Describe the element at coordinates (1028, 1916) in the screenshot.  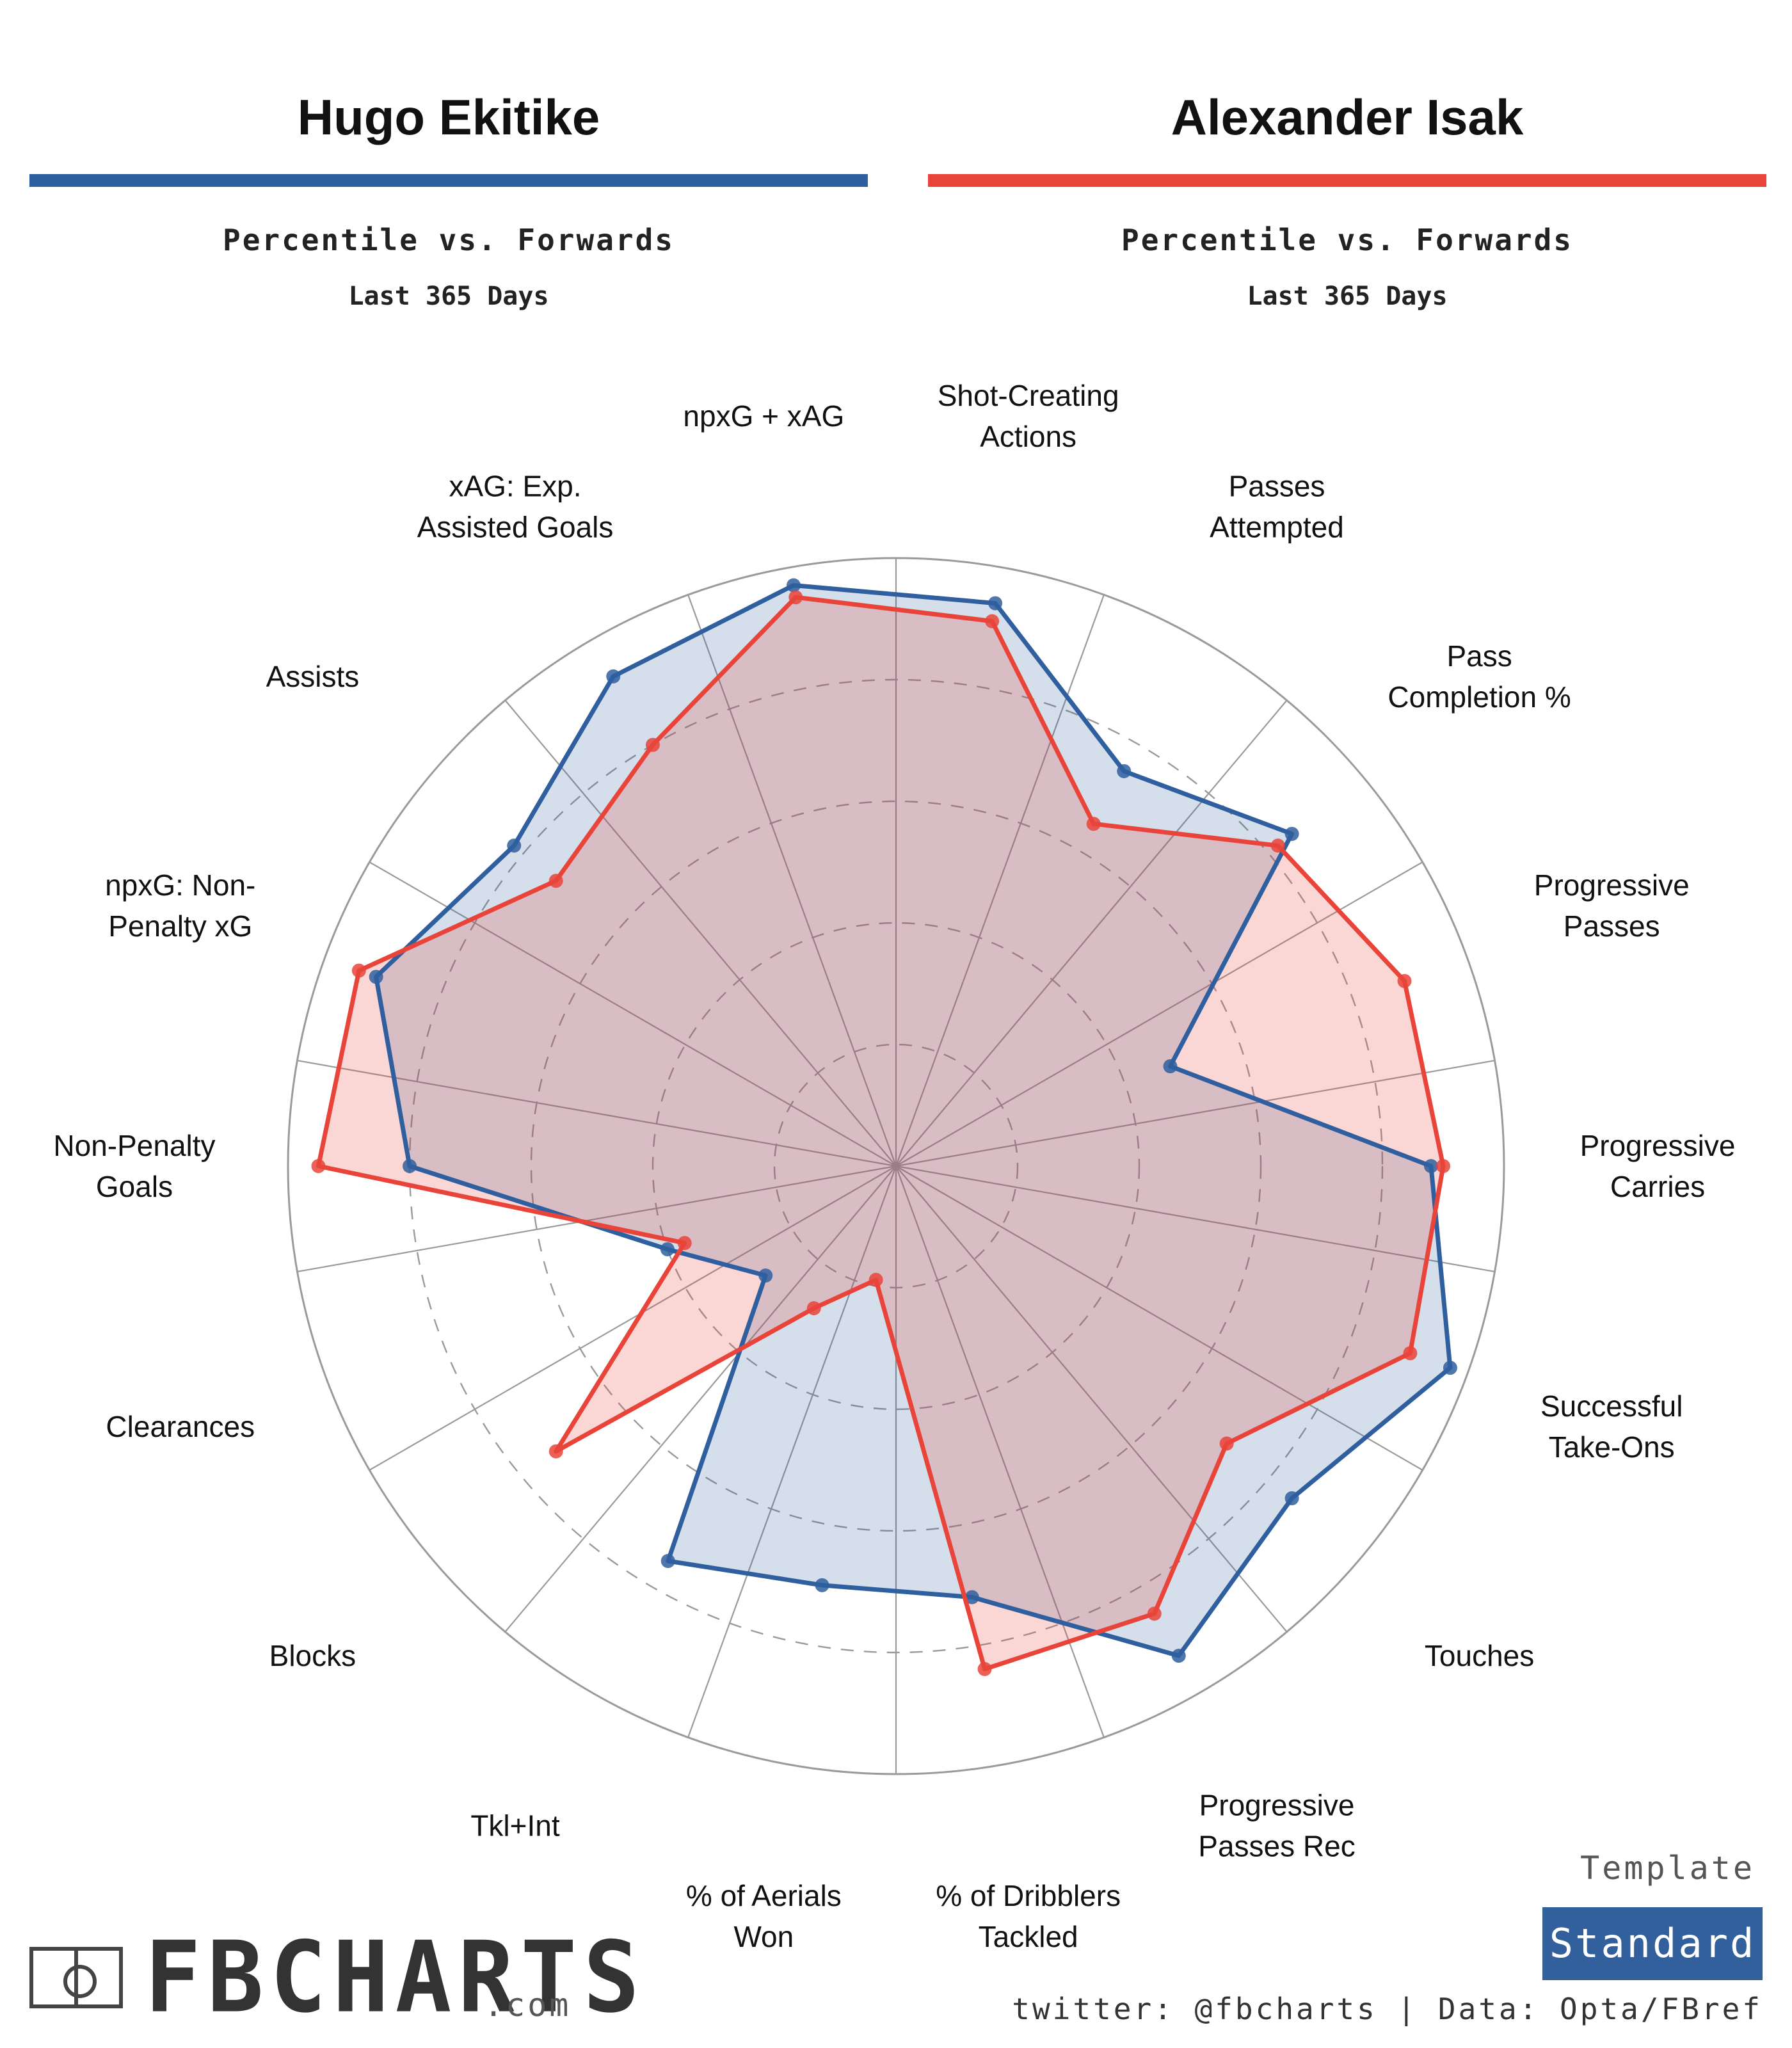
I see `axis-label-8: % of Dribblers Tackled` at that location.